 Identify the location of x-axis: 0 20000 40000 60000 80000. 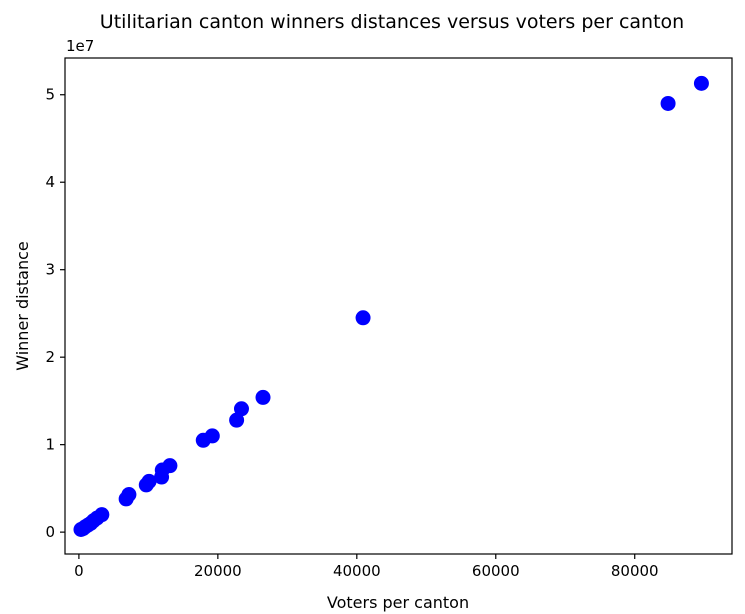
(366, 567).